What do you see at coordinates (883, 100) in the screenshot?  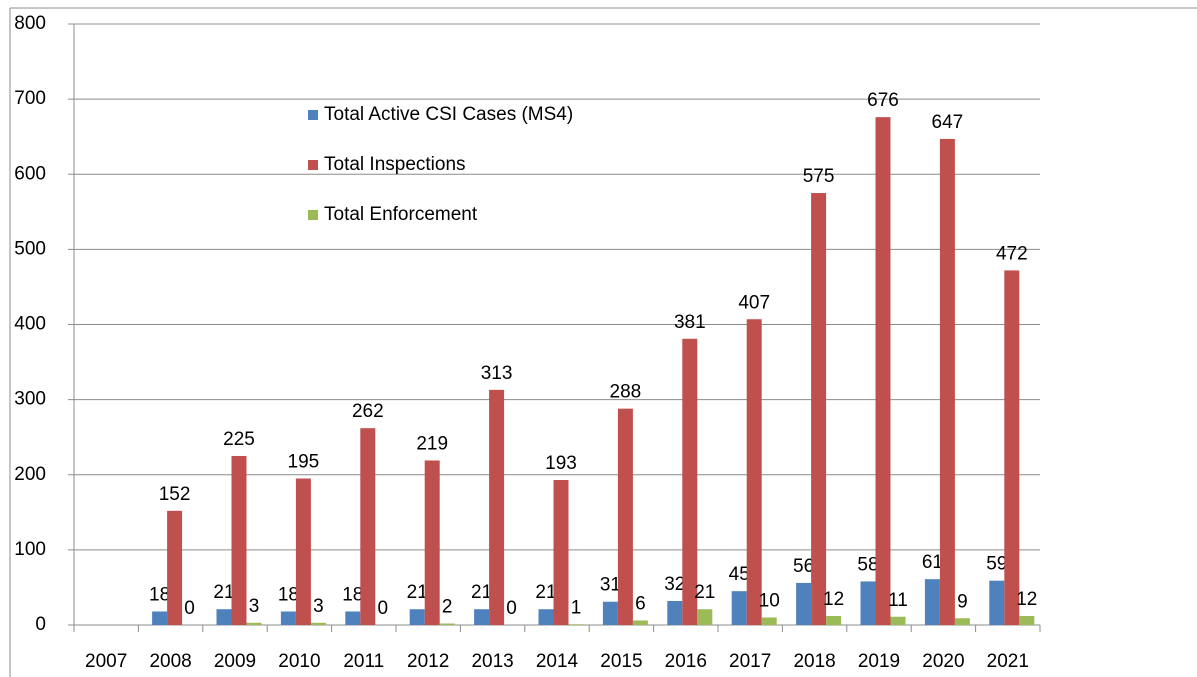 I see `data-label: 676` at bounding box center [883, 100].